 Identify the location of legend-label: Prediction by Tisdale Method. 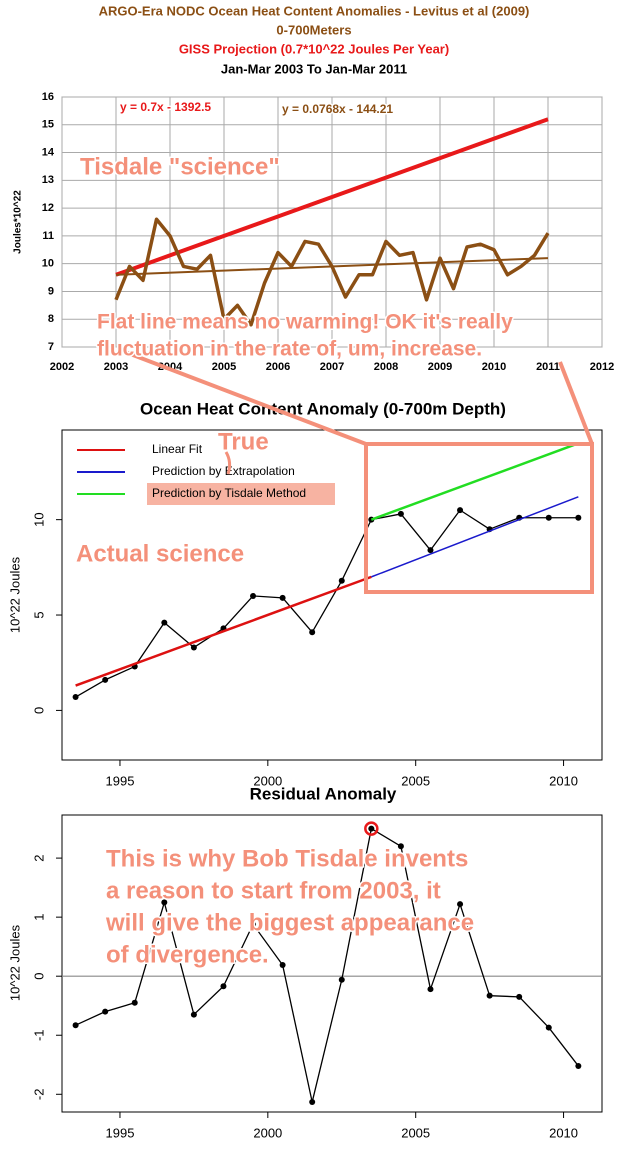
(229, 493).